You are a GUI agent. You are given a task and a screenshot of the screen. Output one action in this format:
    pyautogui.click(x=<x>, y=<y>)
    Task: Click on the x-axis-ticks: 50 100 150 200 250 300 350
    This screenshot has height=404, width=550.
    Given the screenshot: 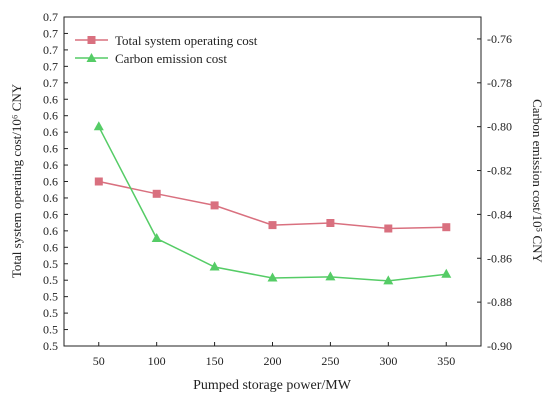 What is the action you would take?
    pyautogui.click(x=274, y=355)
    